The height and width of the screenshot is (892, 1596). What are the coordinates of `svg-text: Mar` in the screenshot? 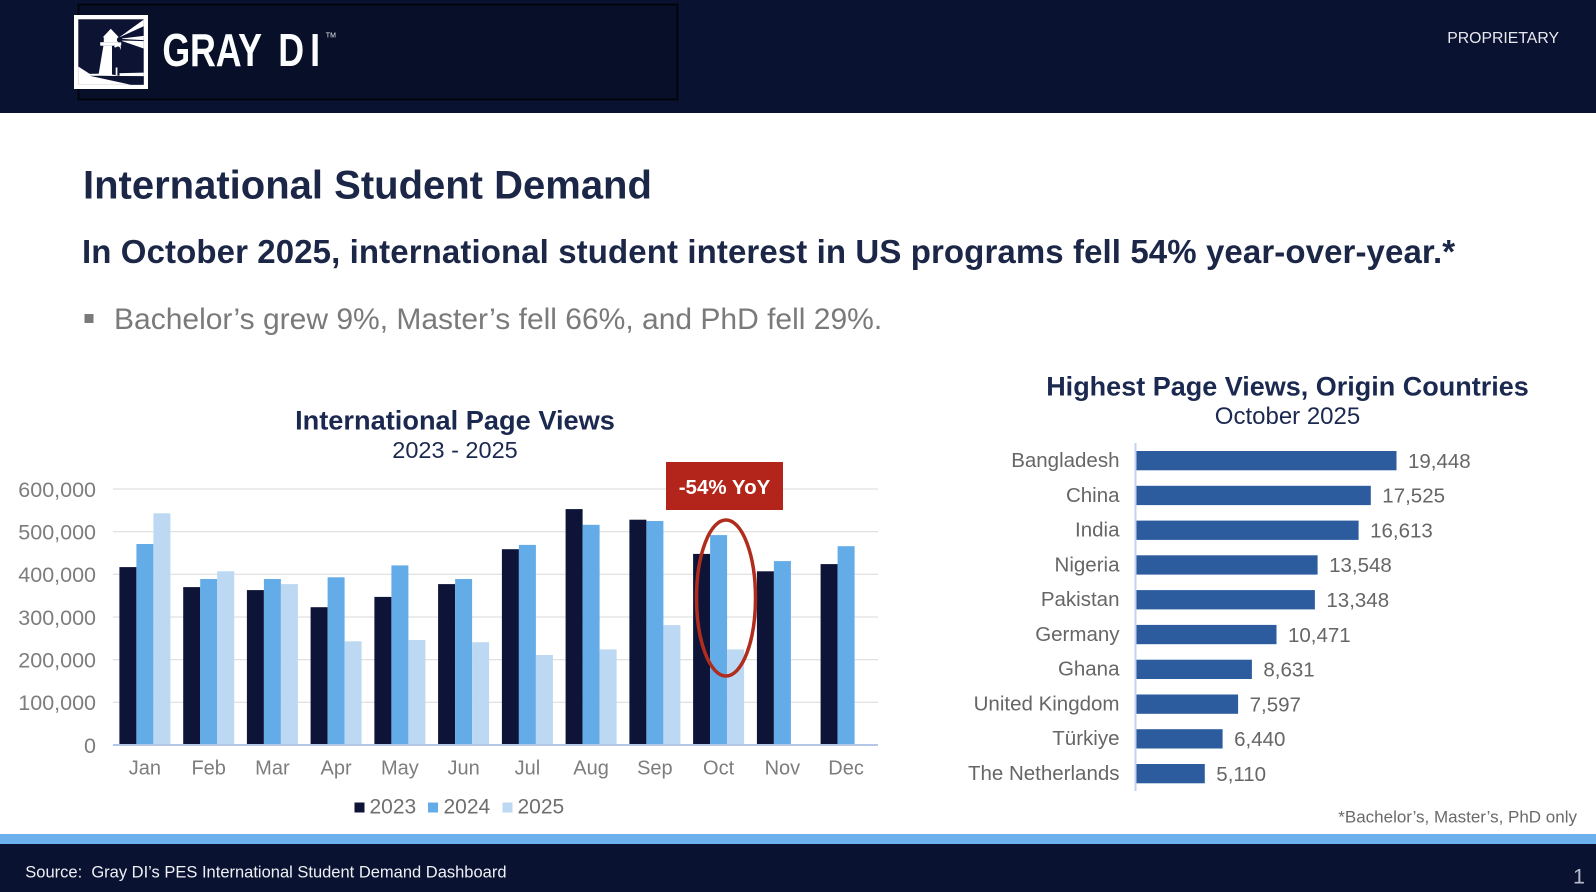 It's located at (272, 769).